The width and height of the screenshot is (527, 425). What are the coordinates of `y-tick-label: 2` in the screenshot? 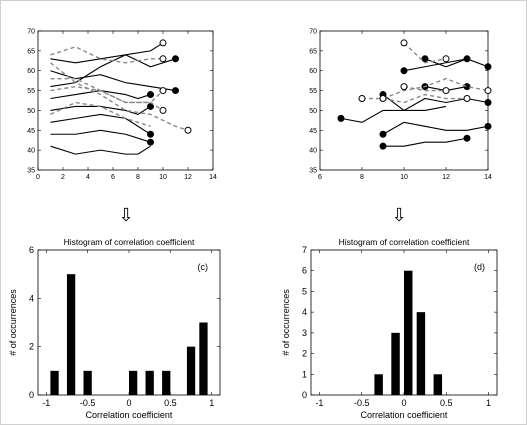 It's located at (304, 354).